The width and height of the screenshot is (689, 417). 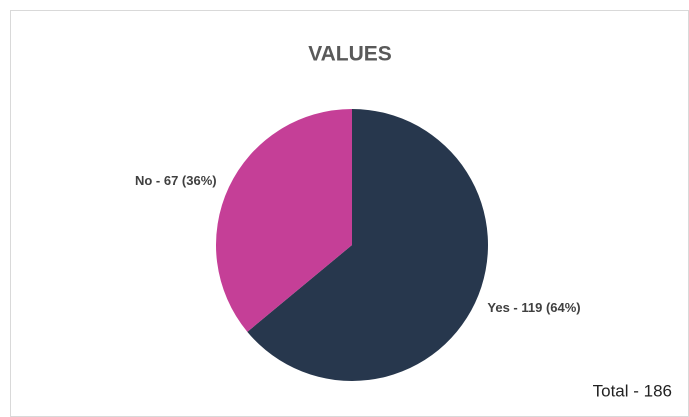 I want to click on pie-slice, so click(x=283, y=220).